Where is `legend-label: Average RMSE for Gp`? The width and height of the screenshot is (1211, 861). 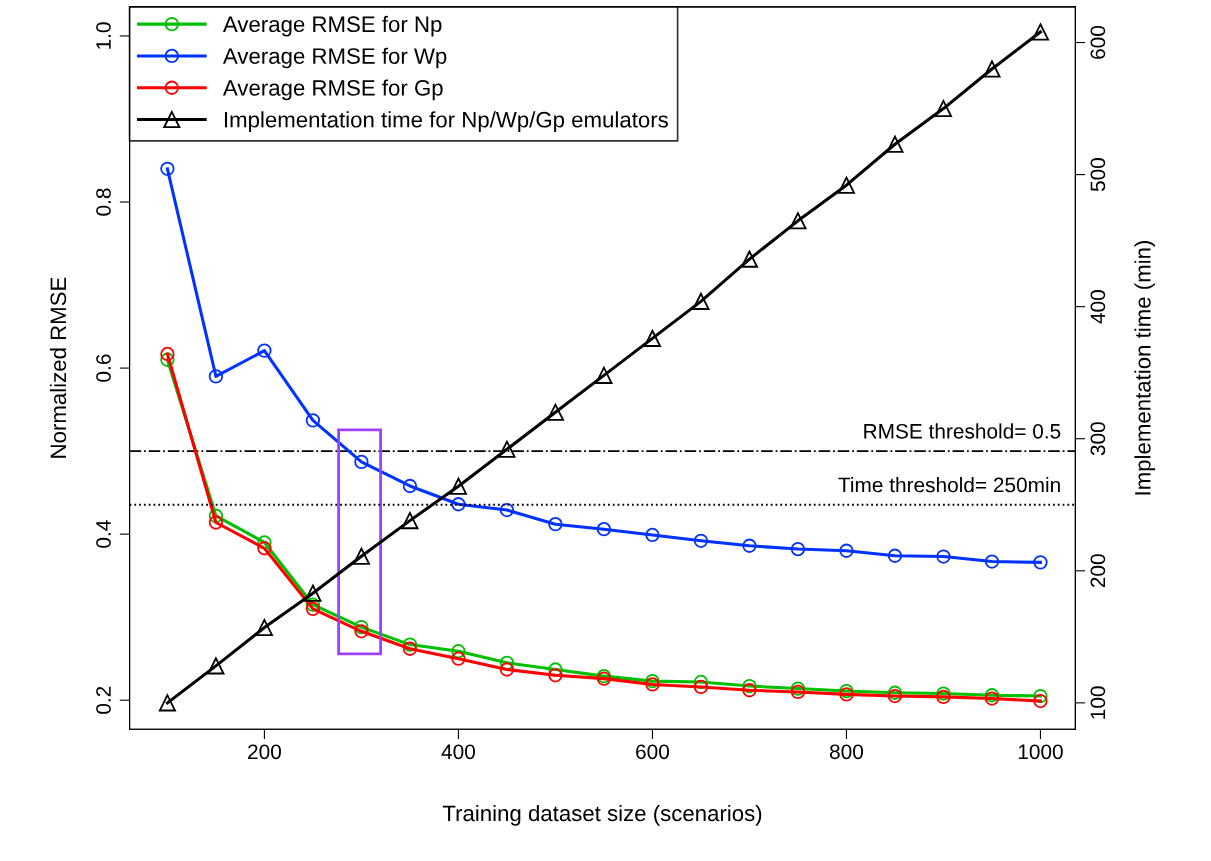 legend-label: Average RMSE for Gp is located at coordinates (332, 90).